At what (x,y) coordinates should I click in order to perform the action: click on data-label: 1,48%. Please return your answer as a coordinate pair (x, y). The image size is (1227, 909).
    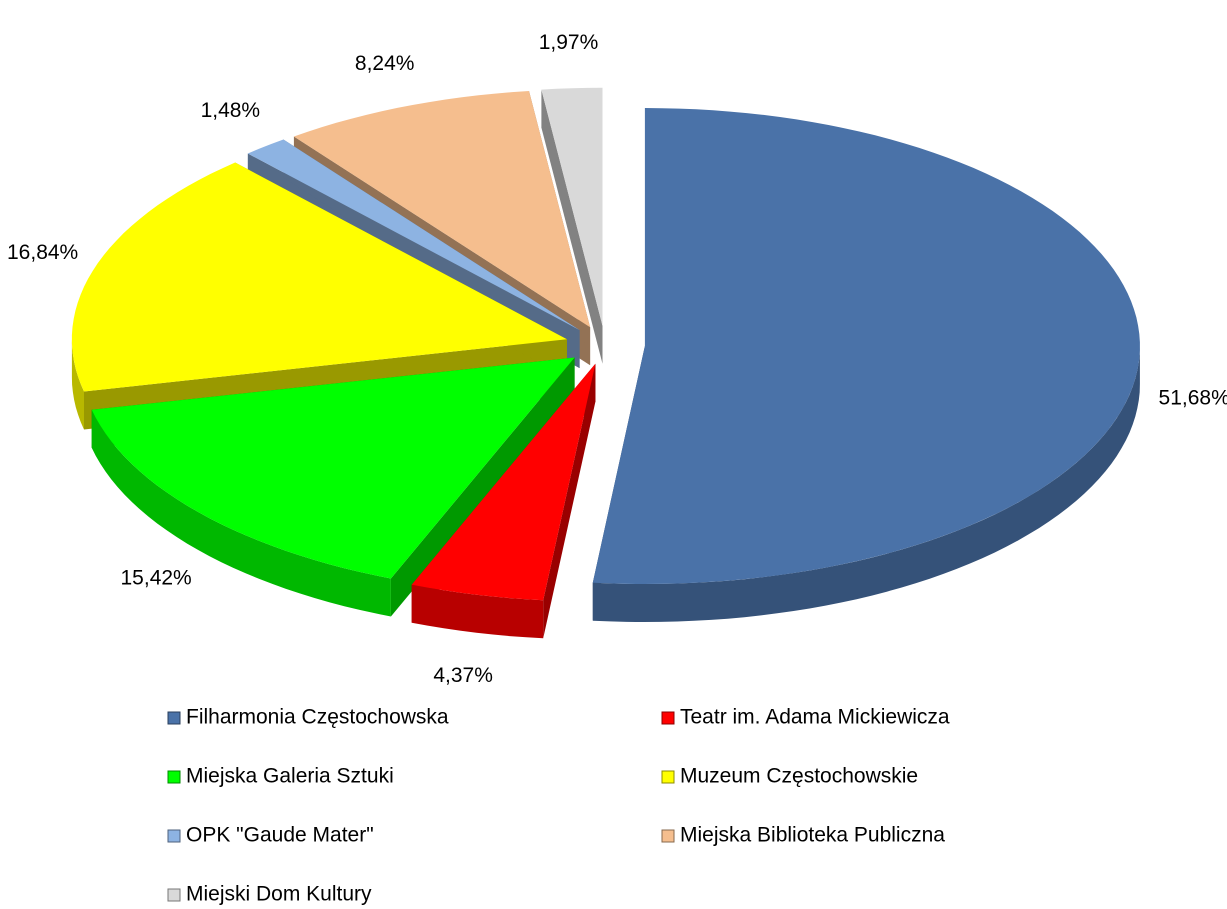
    Looking at the image, I should click on (231, 110).